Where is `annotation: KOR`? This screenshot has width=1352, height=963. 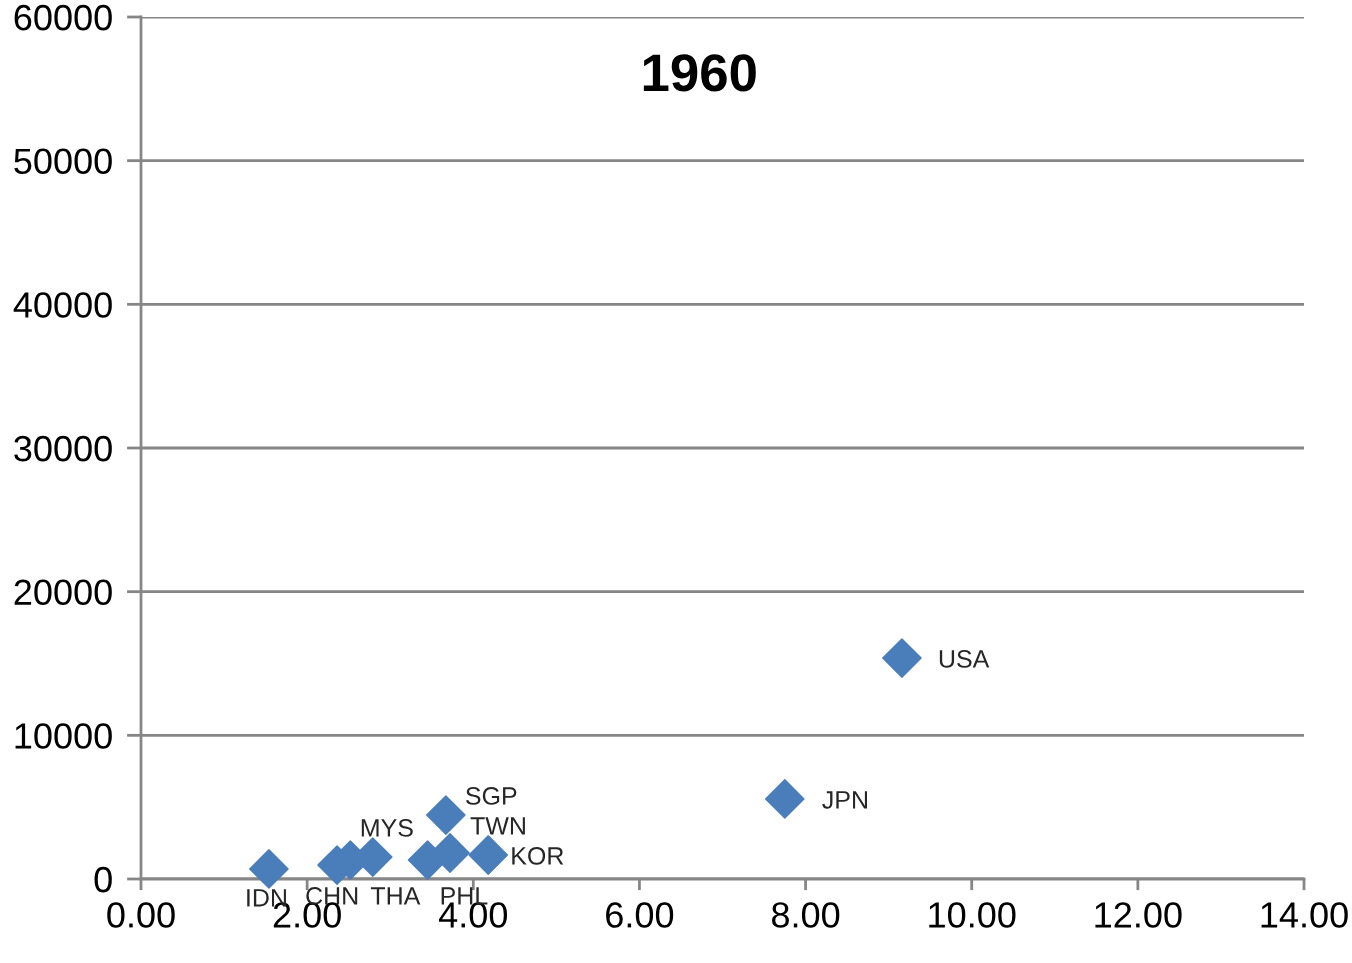
annotation: KOR is located at coordinates (538, 856).